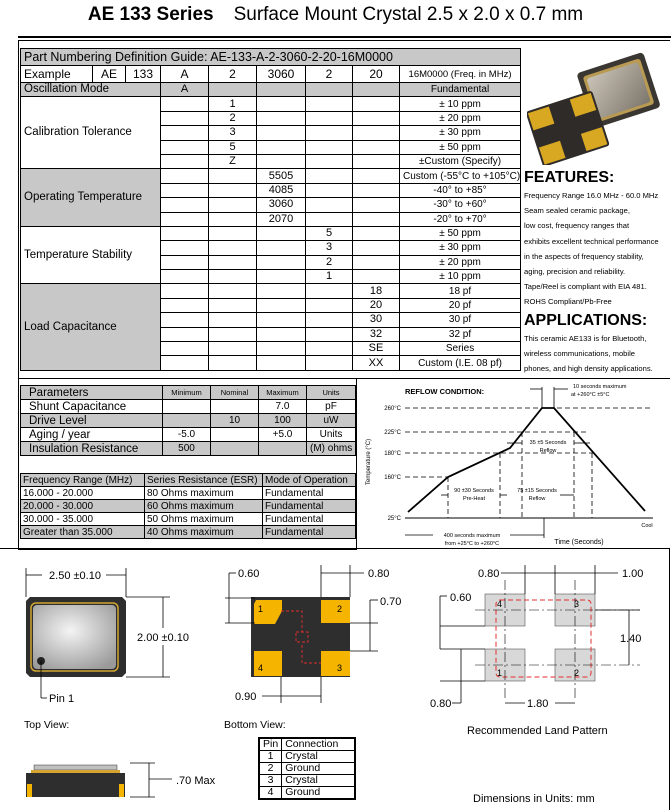 The height and width of the screenshot is (810, 671). I want to click on reflow35-sub: Reflow, so click(548, 451).